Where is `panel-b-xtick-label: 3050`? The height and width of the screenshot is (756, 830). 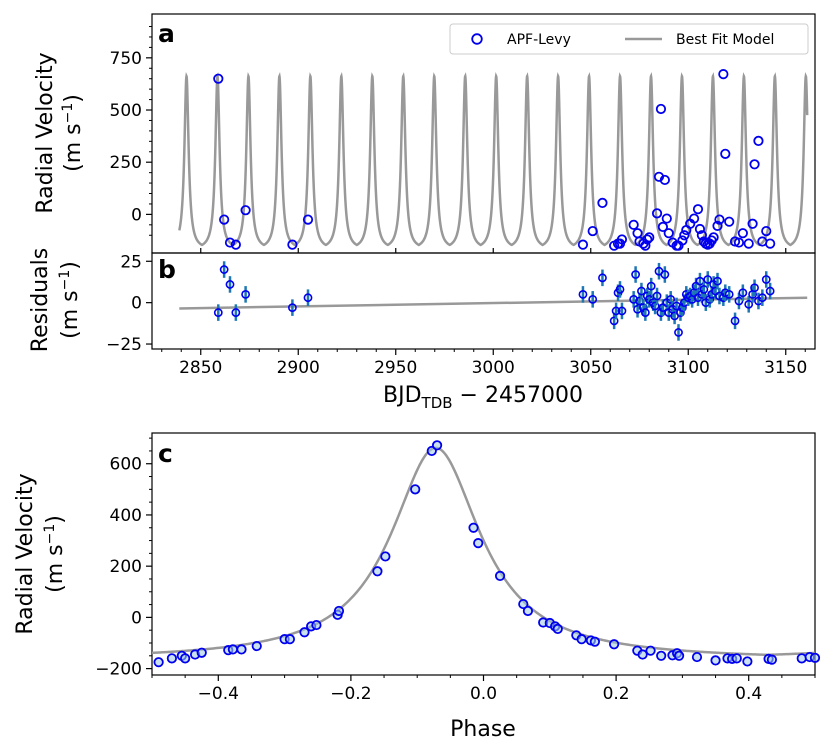
panel-b-xtick-label: 3050 is located at coordinates (590, 368).